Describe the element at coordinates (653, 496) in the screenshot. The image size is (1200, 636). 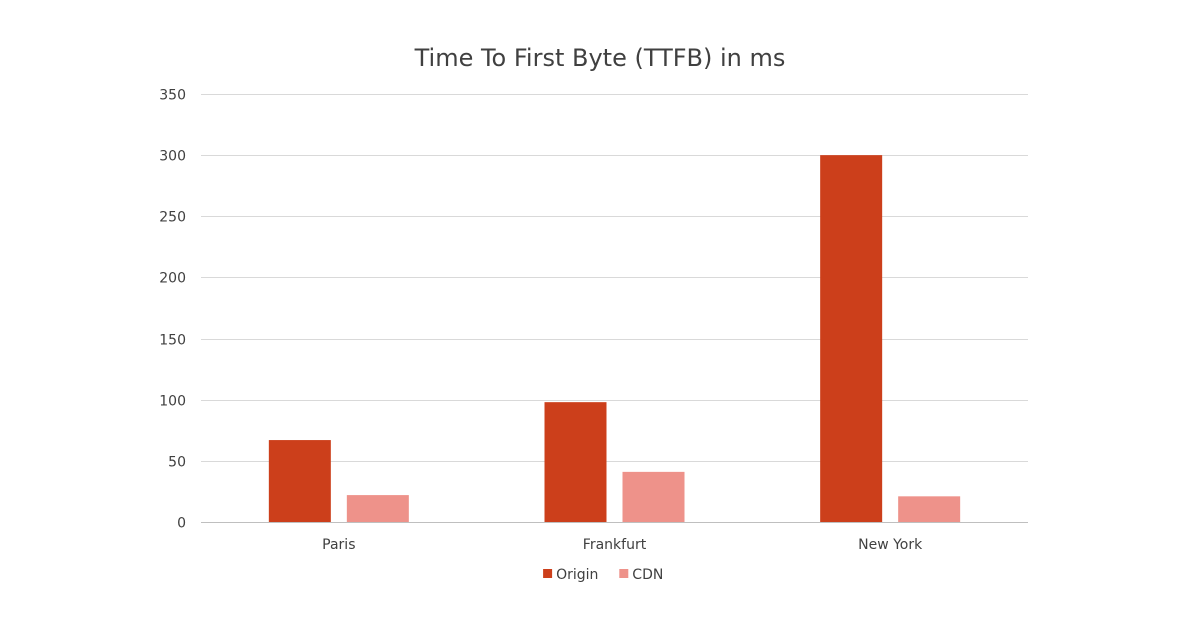
I see `bar-cdn-frankfurt` at that location.